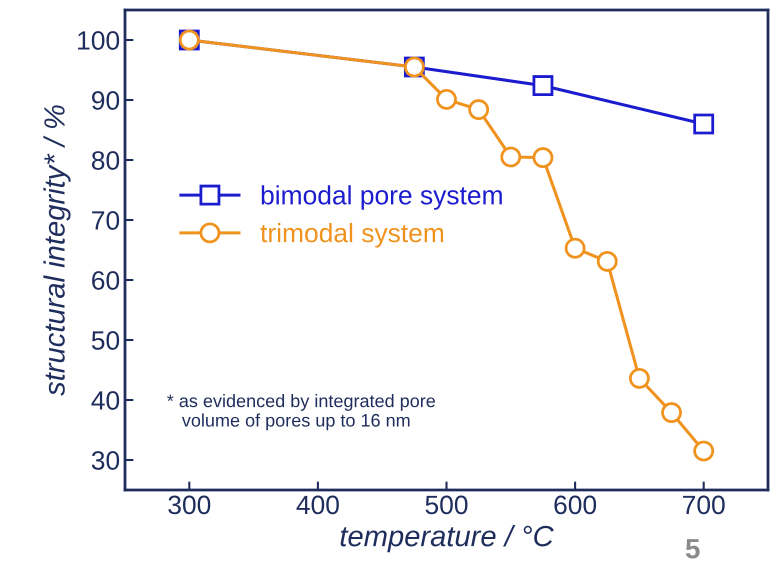 This screenshot has height=569, width=770. What do you see at coordinates (106, 220) in the screenshot?
I see `y-tick-label: 70` at bounding box center [106, 220].